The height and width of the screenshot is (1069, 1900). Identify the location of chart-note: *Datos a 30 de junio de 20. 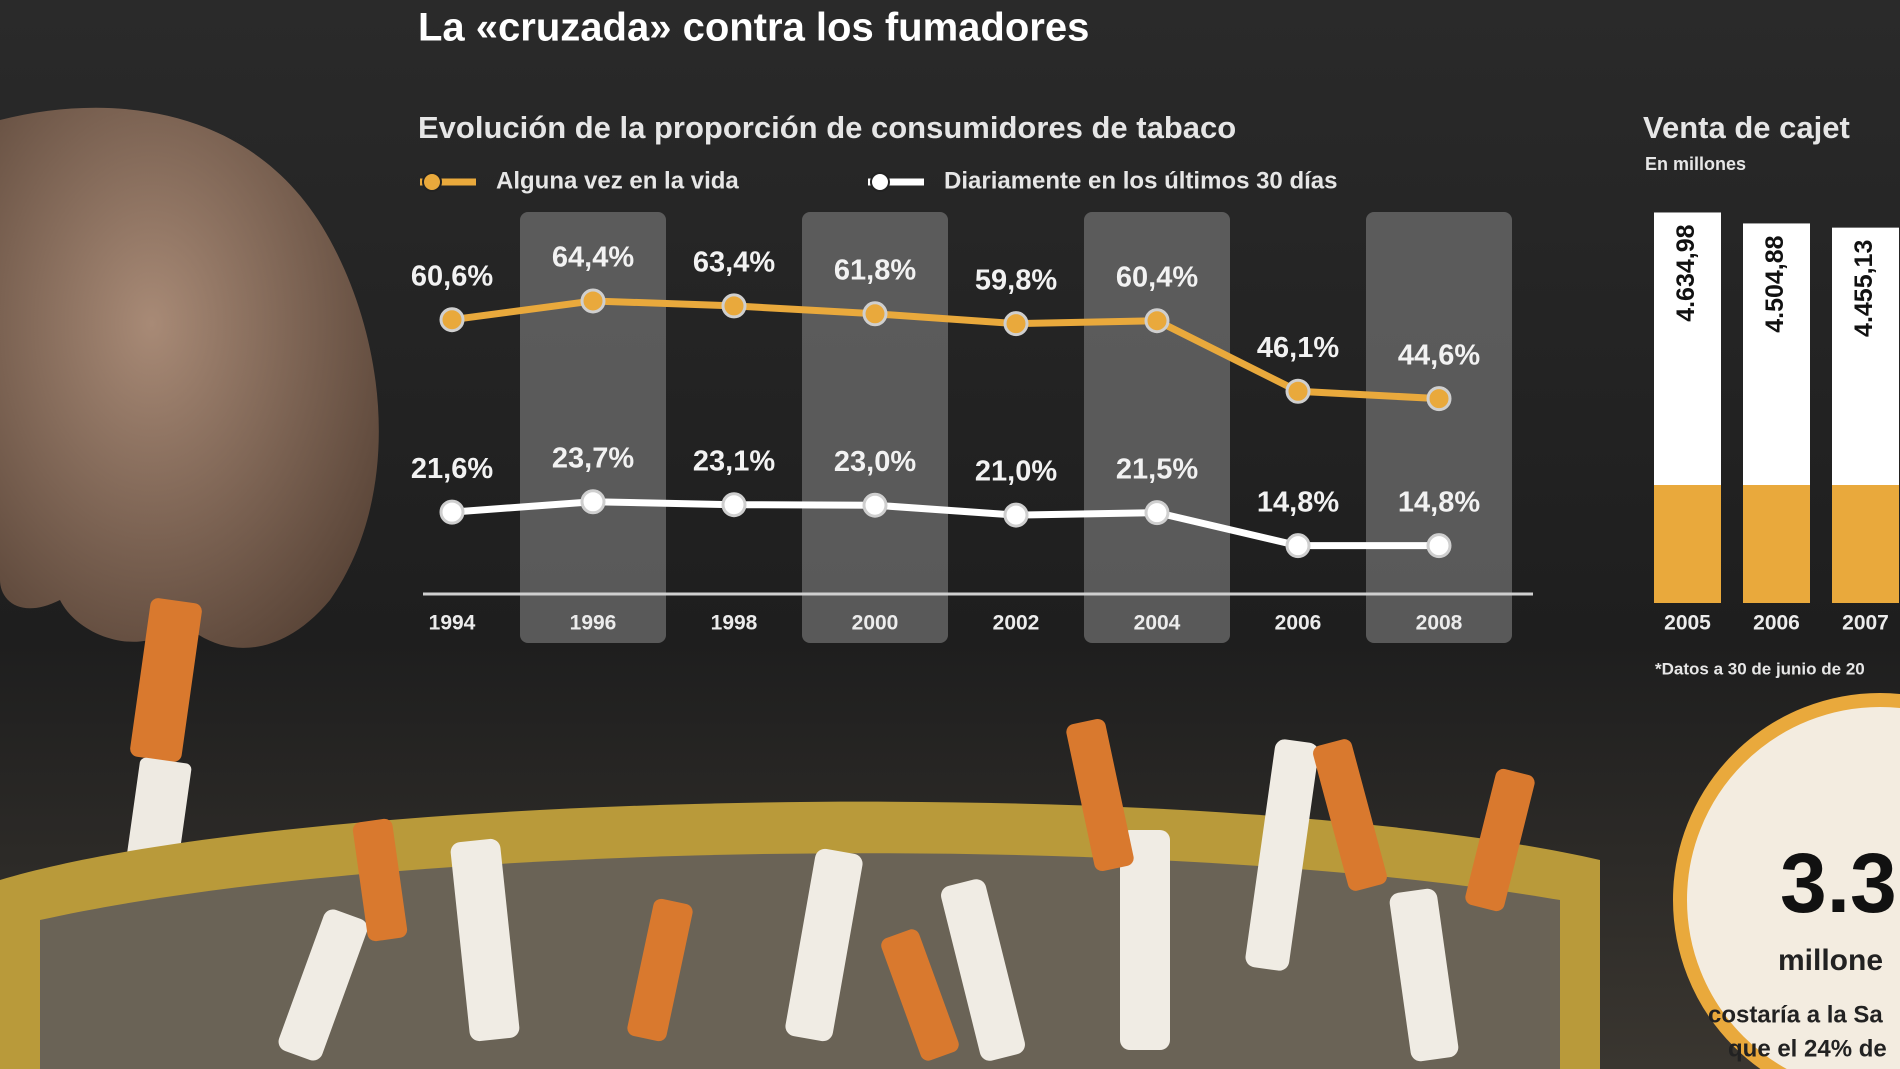
(1760, 668).